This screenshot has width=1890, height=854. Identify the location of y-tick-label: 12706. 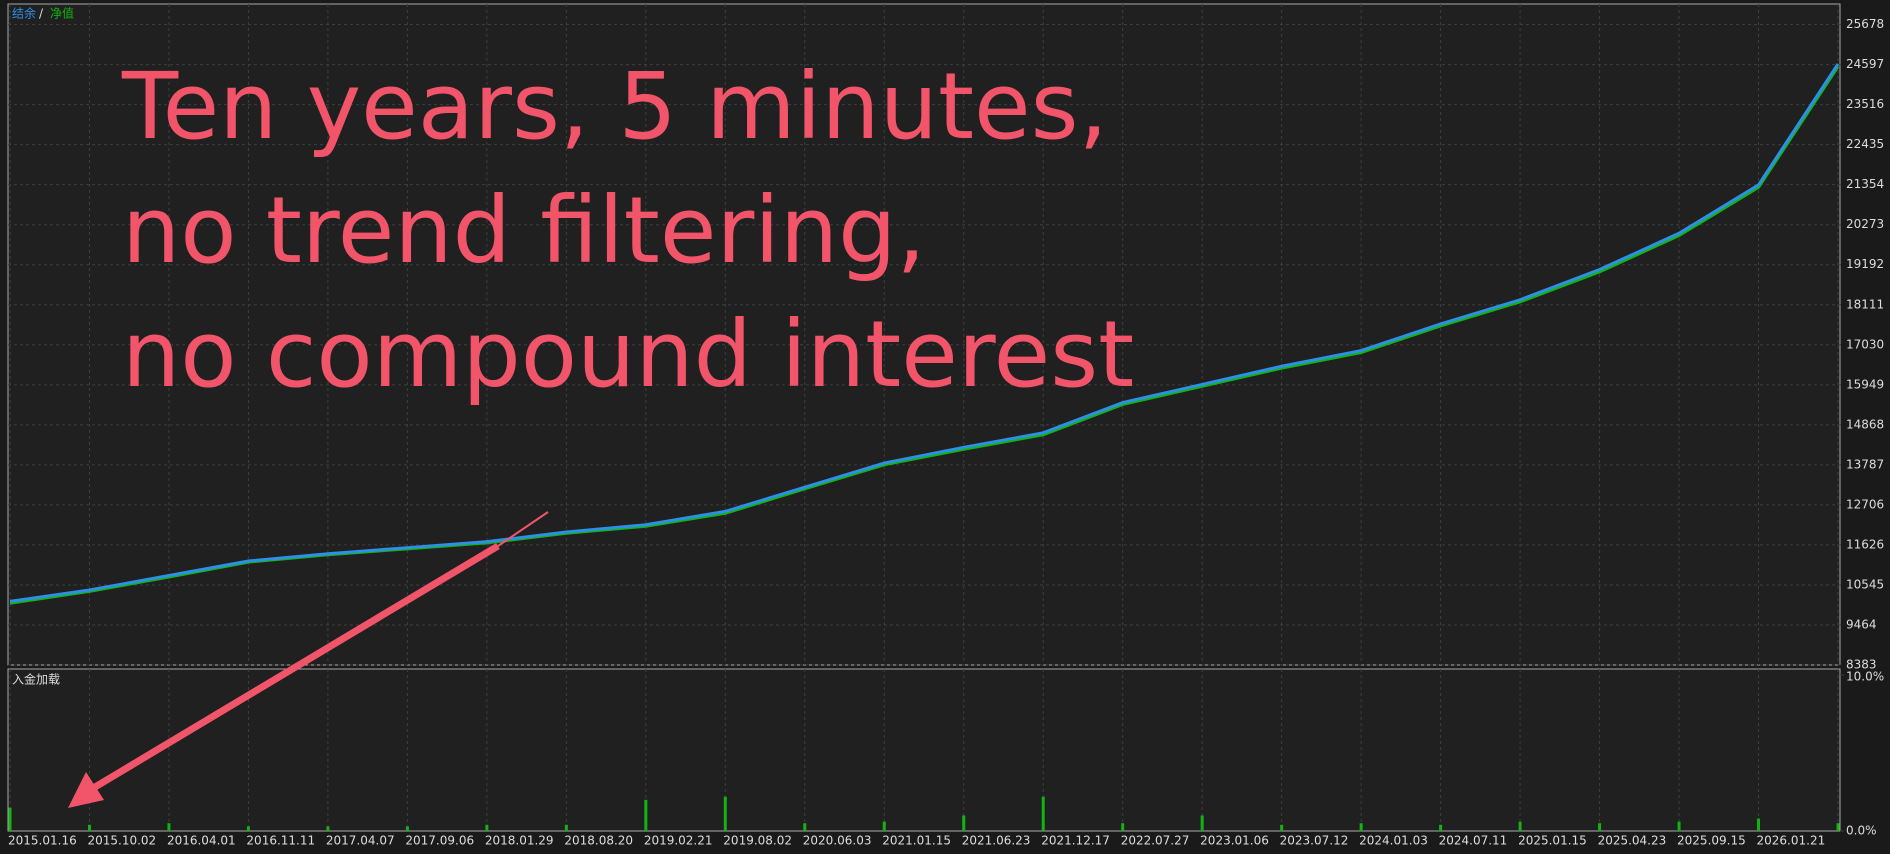
(1865, 504).